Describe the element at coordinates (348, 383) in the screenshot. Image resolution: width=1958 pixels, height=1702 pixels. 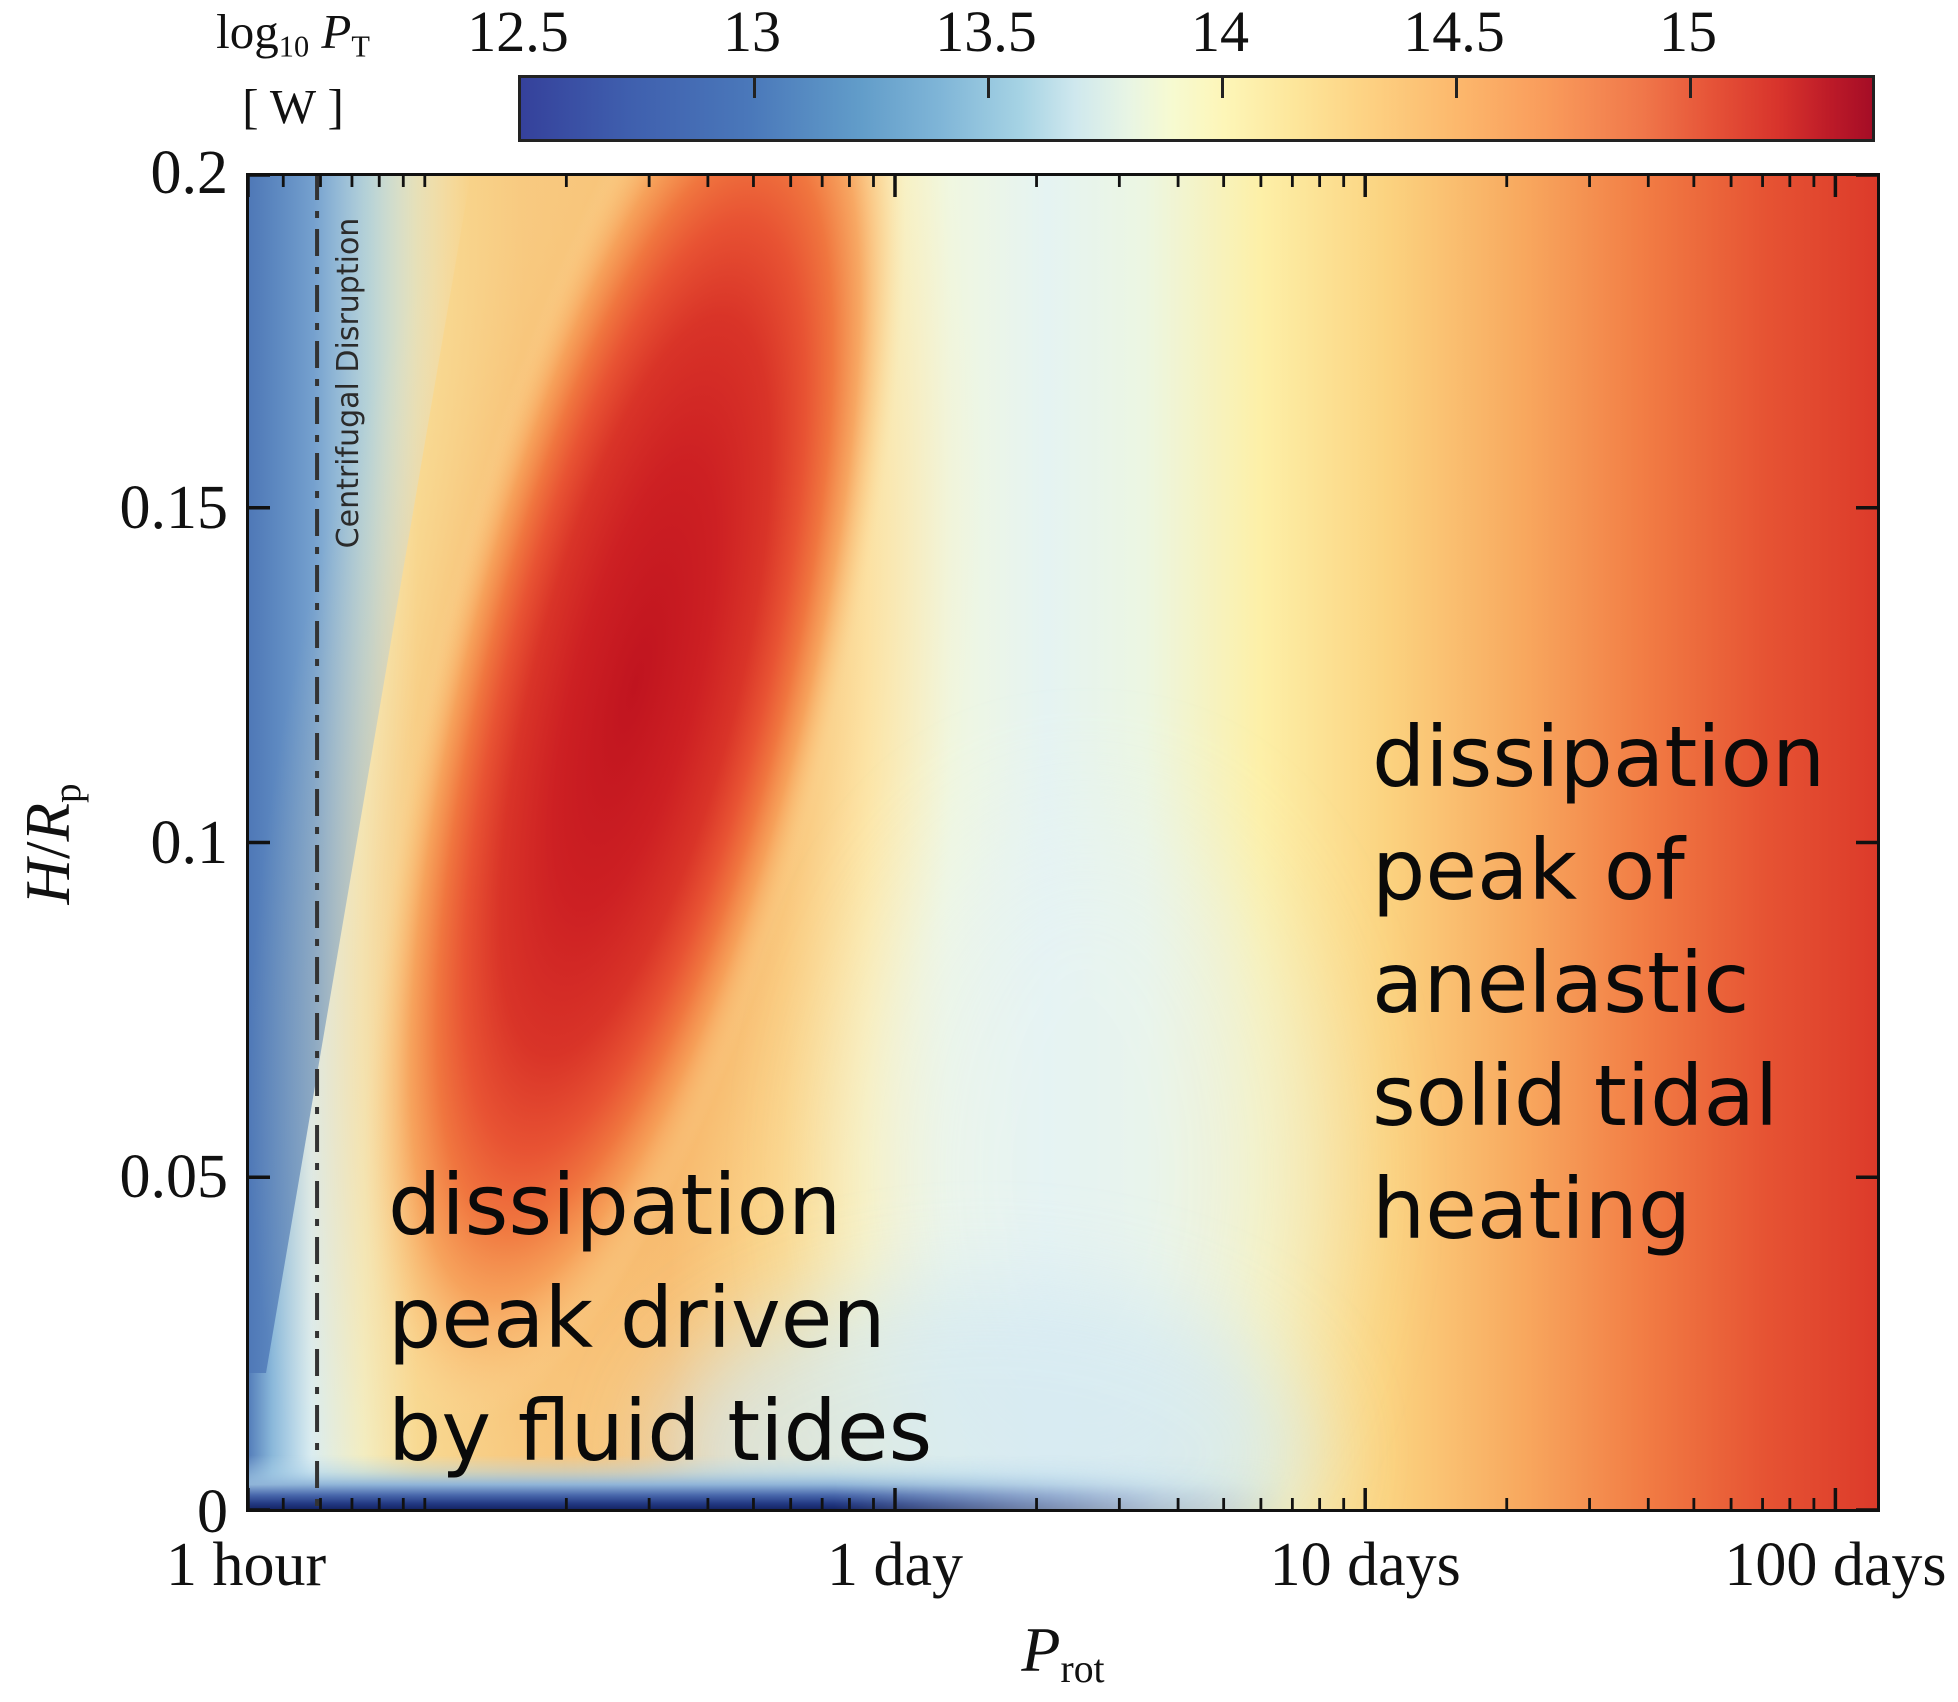
I see `centrifugal-disruption-label: Centrifugal Disruption` at that location.